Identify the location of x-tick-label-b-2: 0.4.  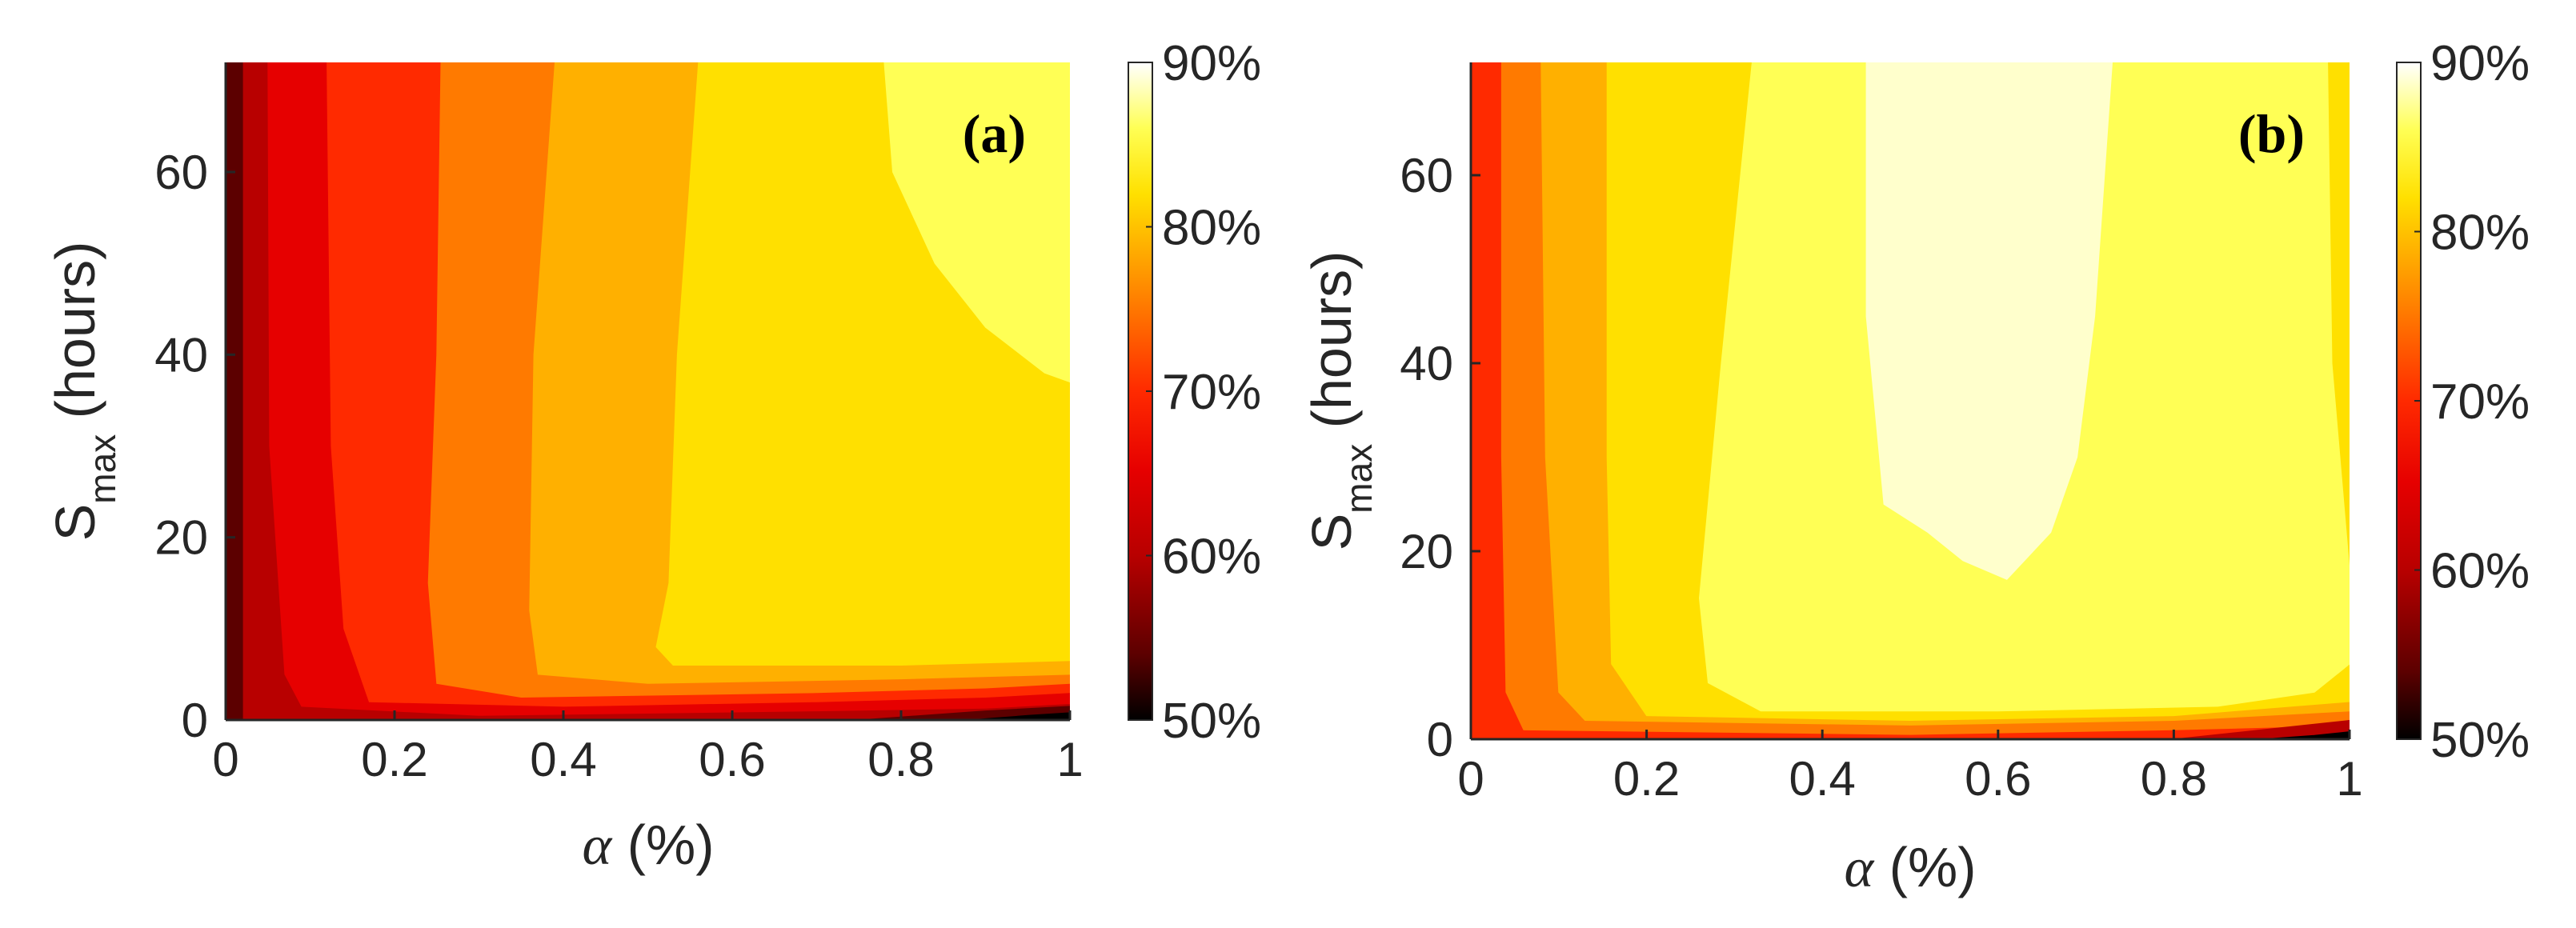
(1822, 779).